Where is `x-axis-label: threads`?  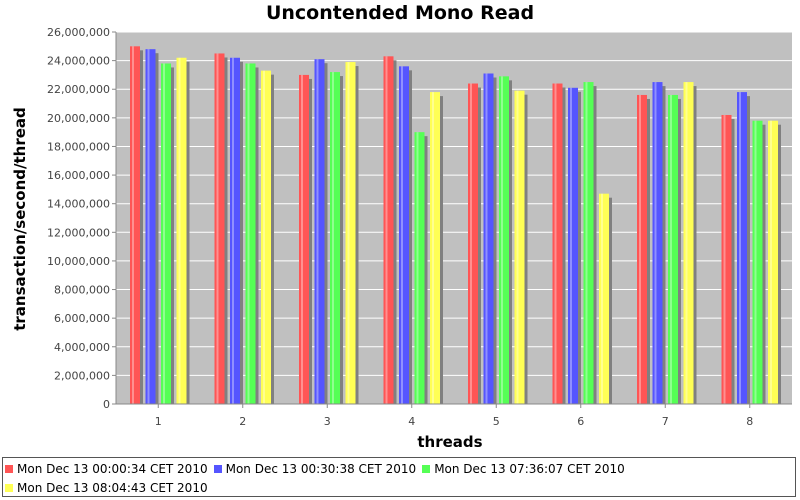 x-axis-label: threads is located at coordinates (449, 442).